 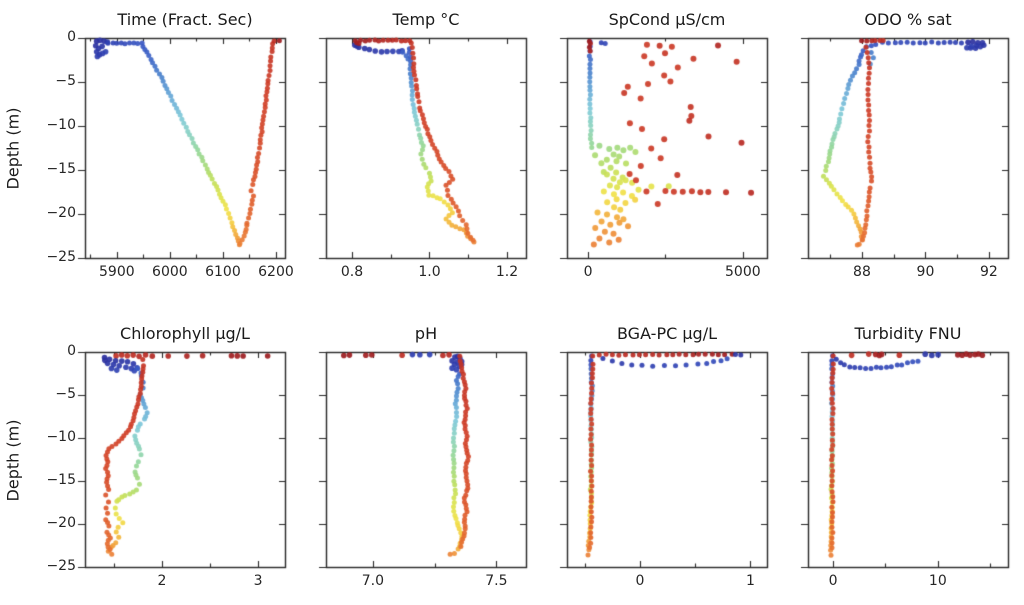 What do you see at coordinates (989, 272) in the screenshot?
I see `x-tick-label: 92` at bounding box center [989, 272].